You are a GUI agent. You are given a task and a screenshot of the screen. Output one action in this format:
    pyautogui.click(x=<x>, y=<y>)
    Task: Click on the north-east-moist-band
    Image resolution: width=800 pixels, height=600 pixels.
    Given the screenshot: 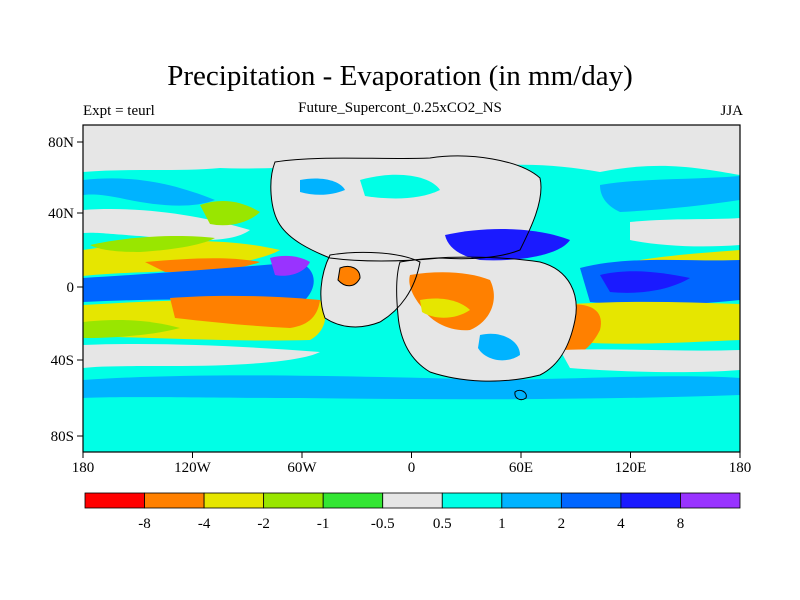 What is the action you would take?
    pyautogui.click(x=670, y=194)
    